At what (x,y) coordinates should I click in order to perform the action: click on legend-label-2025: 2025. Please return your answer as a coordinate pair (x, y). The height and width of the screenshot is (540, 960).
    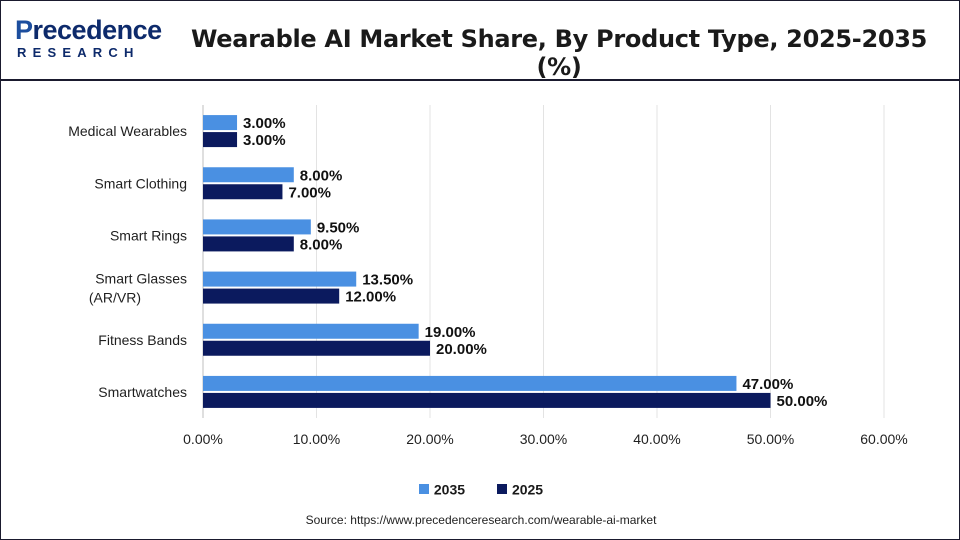
    Looking at the image, I should click on (527, 488).